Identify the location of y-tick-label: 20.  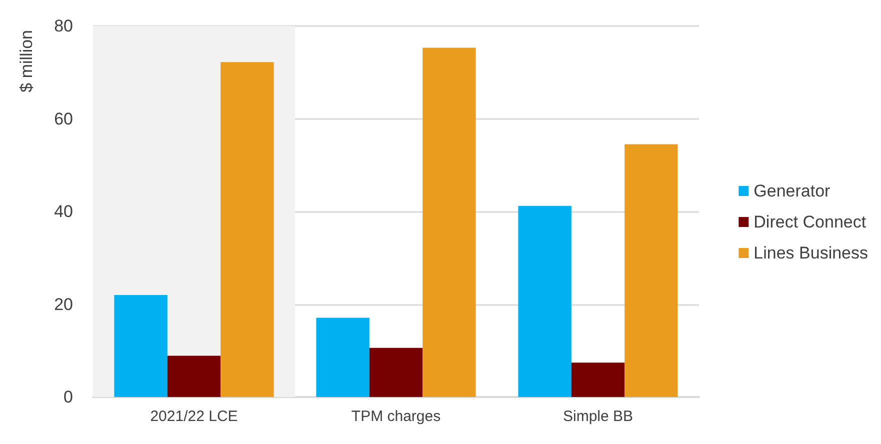
(63, 304).